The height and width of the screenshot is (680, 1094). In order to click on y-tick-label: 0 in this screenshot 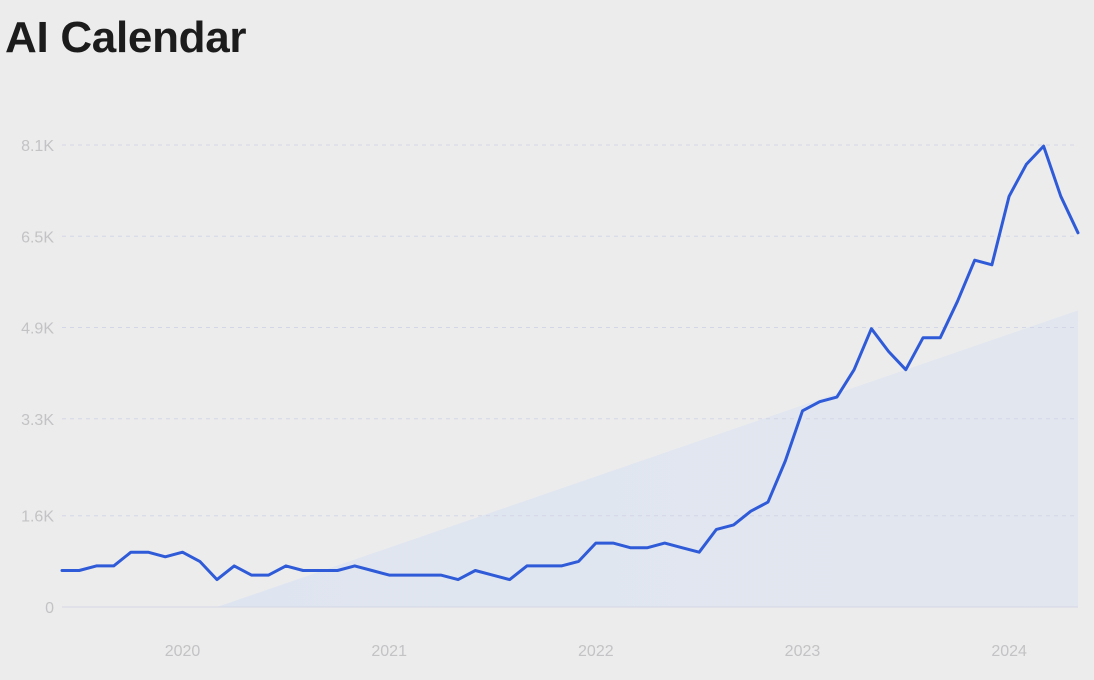, I will do `click(49, 608)`.